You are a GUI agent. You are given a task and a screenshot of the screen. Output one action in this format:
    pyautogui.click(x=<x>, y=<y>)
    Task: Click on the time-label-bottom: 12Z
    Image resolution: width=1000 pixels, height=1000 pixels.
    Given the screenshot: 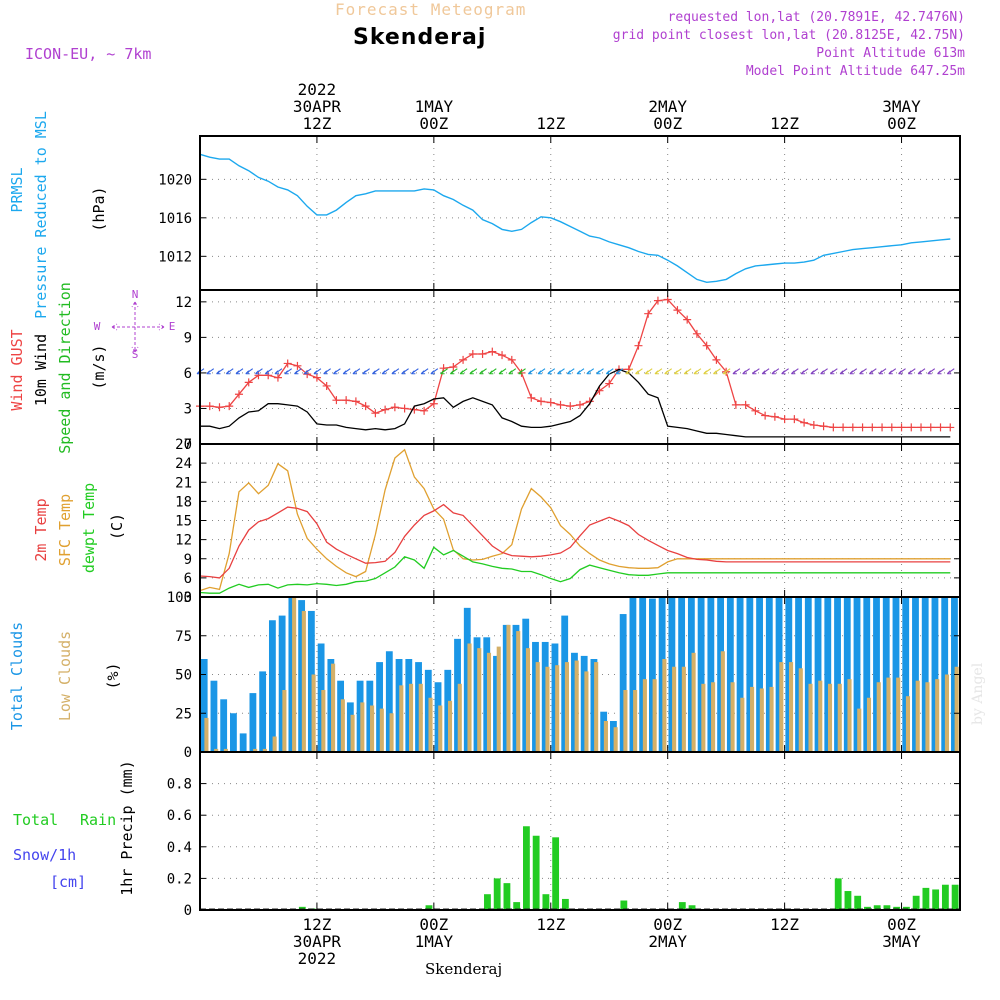 What is the action you would take?
    pyautogui.click(x=316, y=924)
    